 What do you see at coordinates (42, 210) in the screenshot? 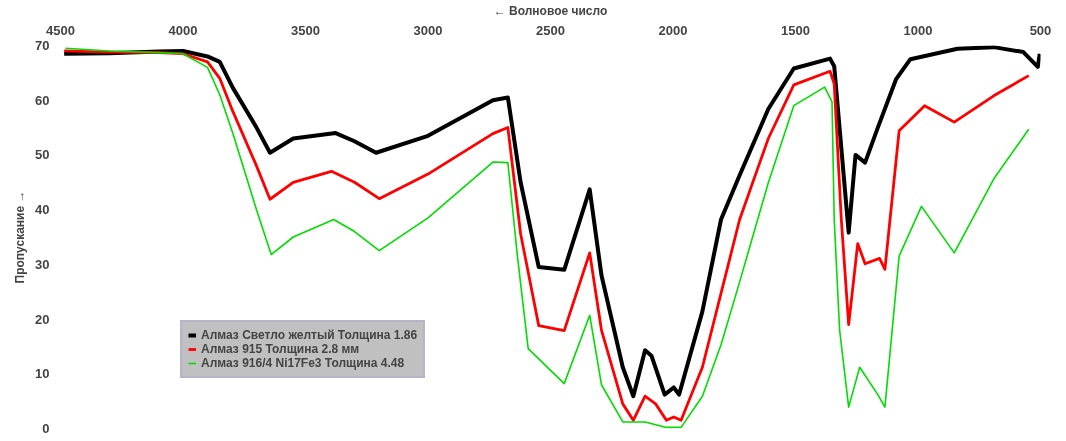
I see `y-tick-label: 40` at bounding box center [42, 210].